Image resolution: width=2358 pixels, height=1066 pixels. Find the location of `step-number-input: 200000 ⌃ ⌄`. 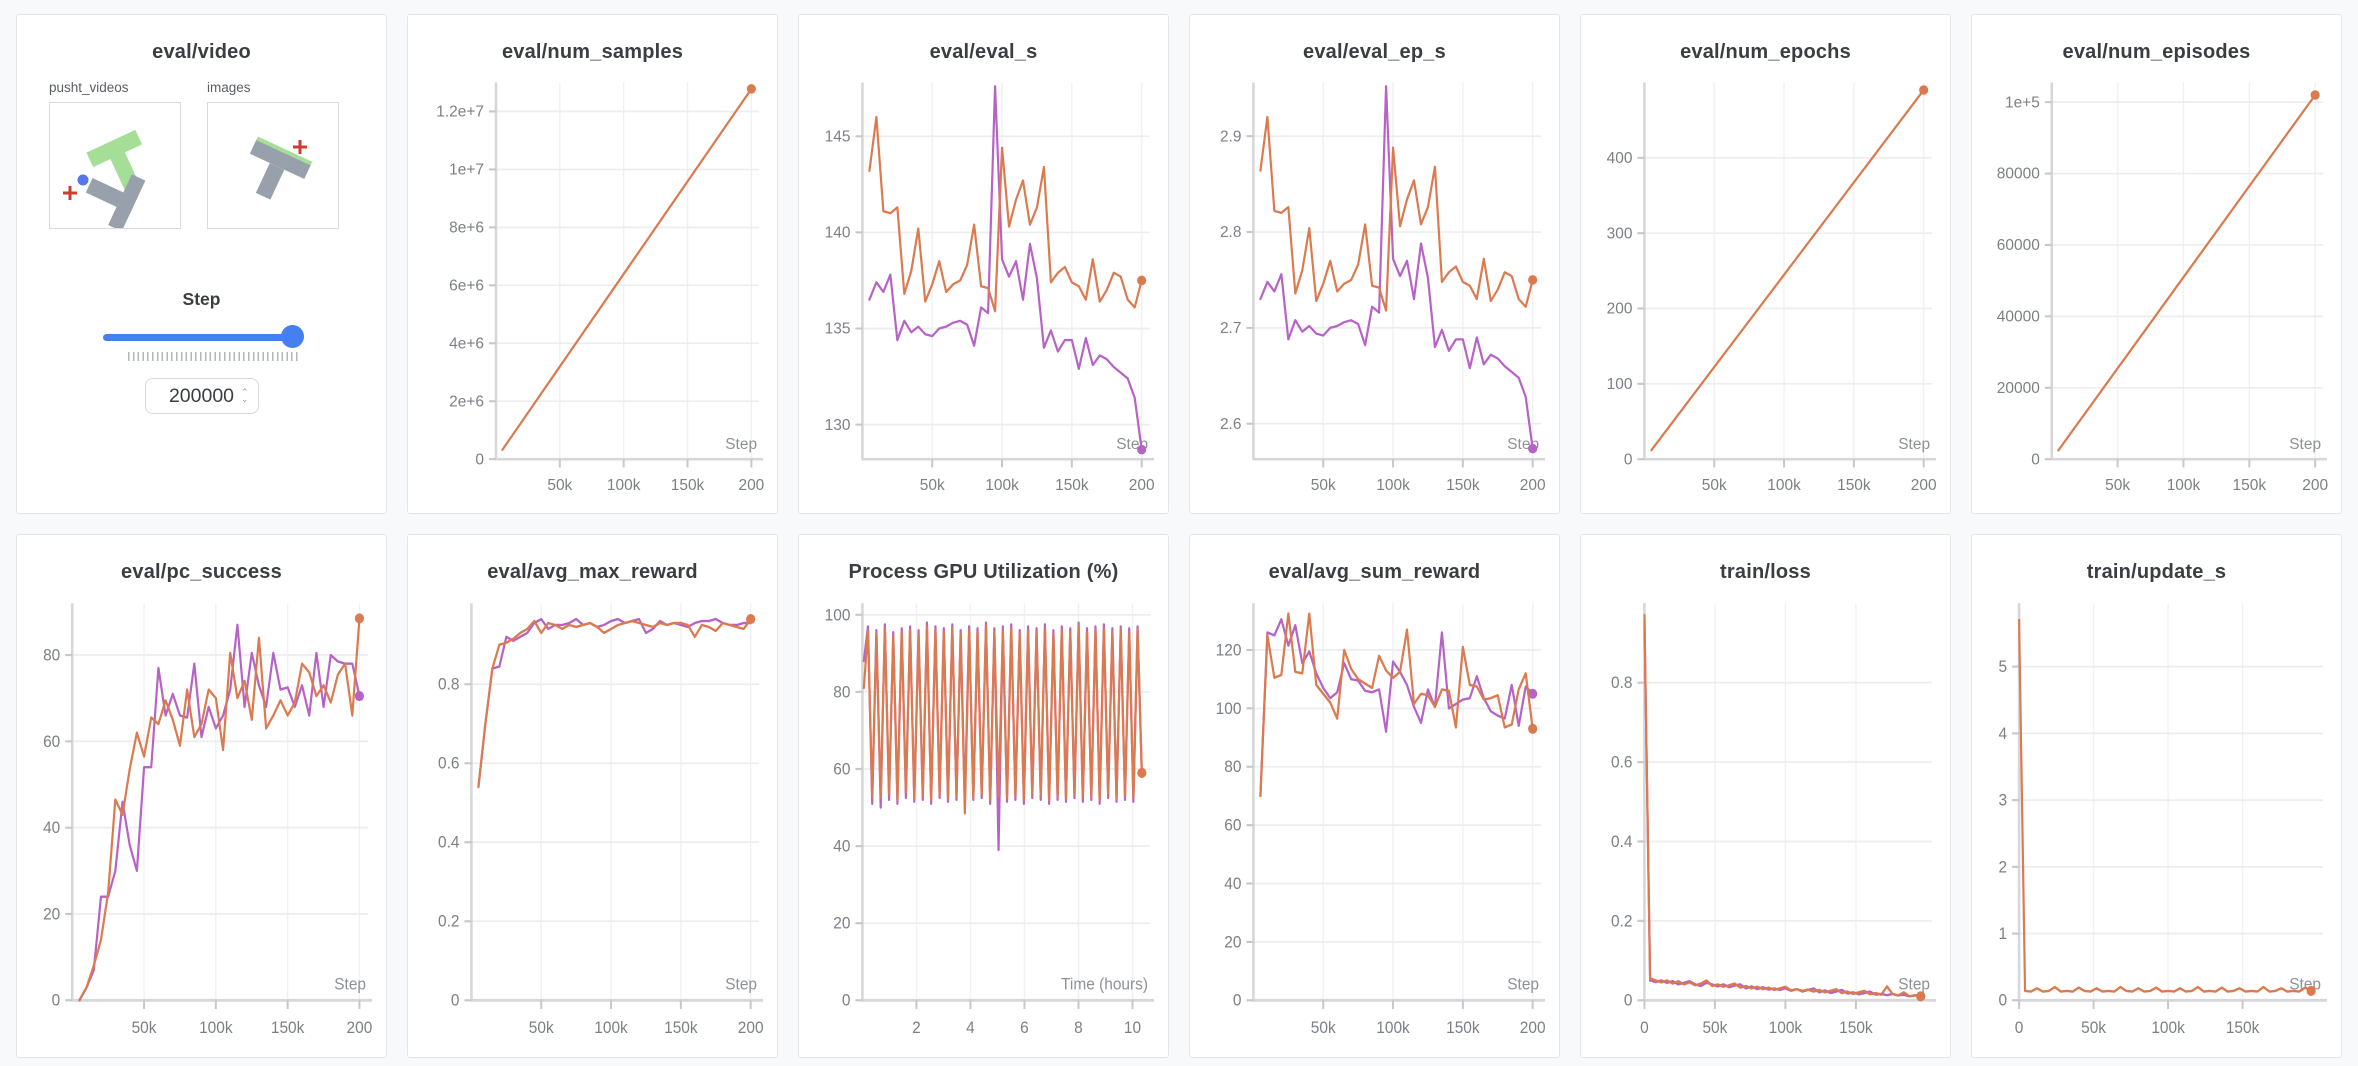

step-number-input: 200000 ⌃ ⌄ is located at coordinates (201, 396).